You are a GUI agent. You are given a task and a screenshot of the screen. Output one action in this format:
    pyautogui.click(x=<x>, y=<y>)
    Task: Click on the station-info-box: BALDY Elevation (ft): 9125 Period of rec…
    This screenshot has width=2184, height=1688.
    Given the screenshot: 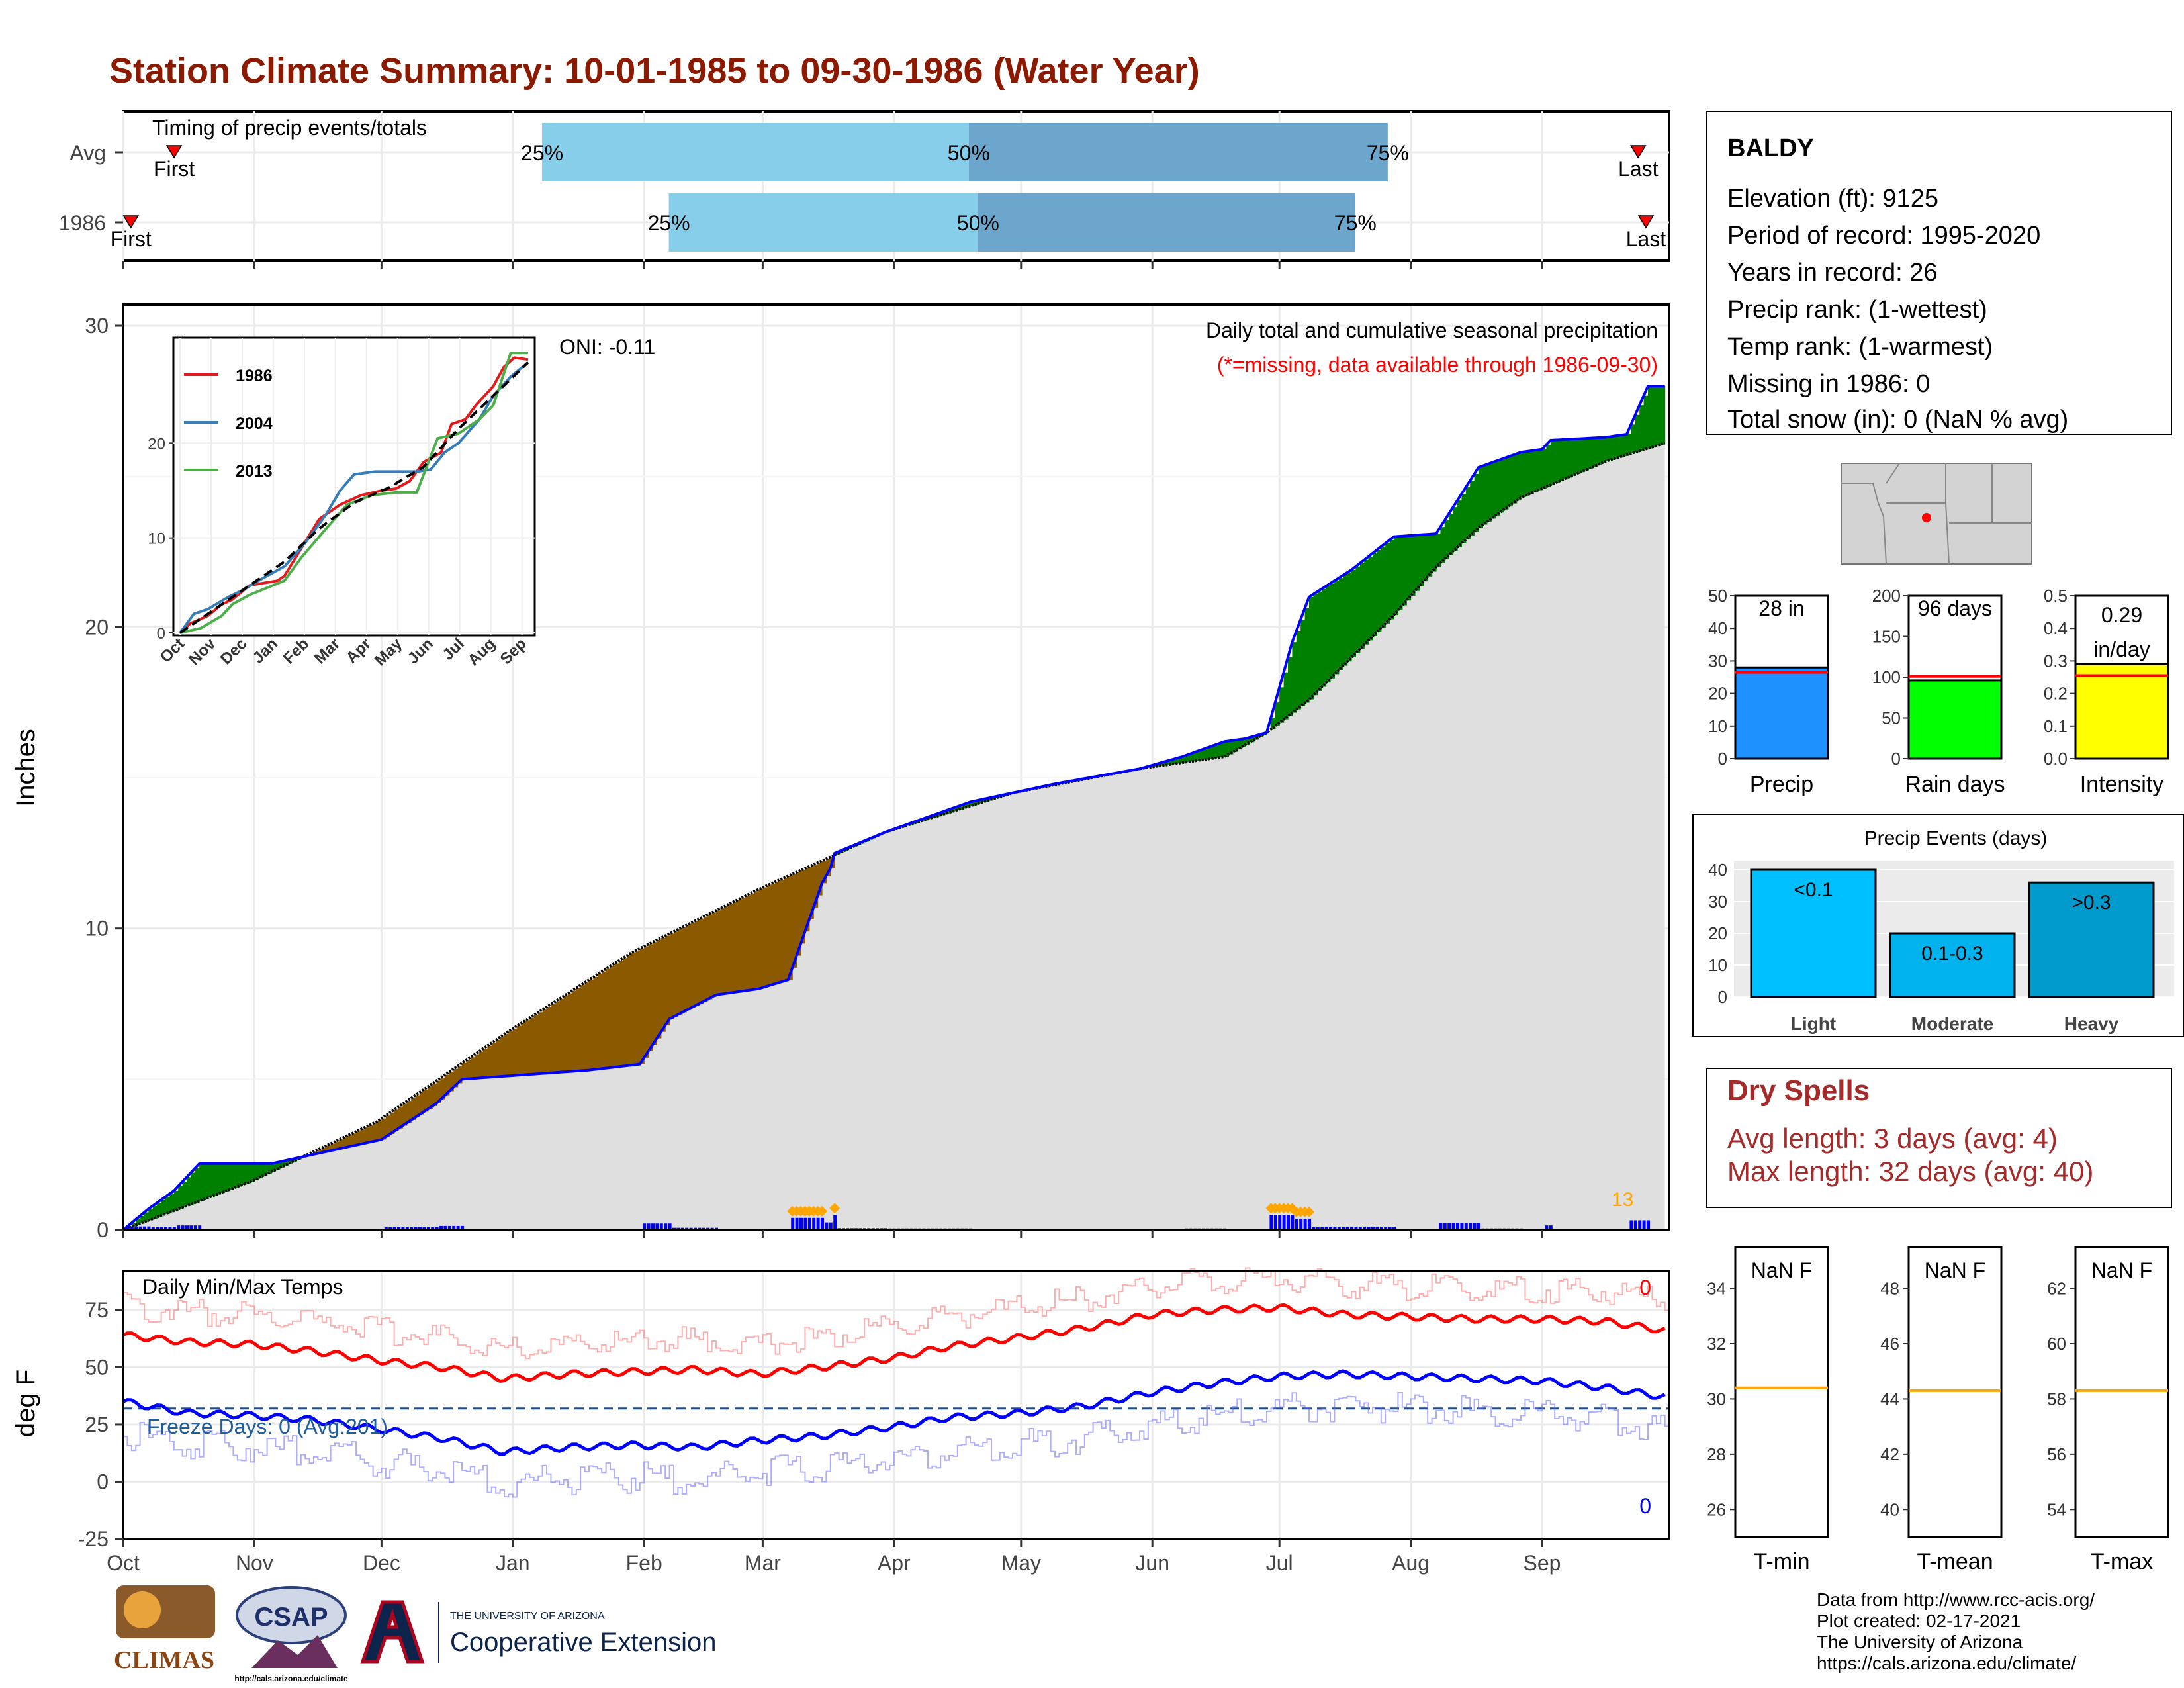 What is the action you would take?
    pyautogui.click(x=1939, y=273)
    